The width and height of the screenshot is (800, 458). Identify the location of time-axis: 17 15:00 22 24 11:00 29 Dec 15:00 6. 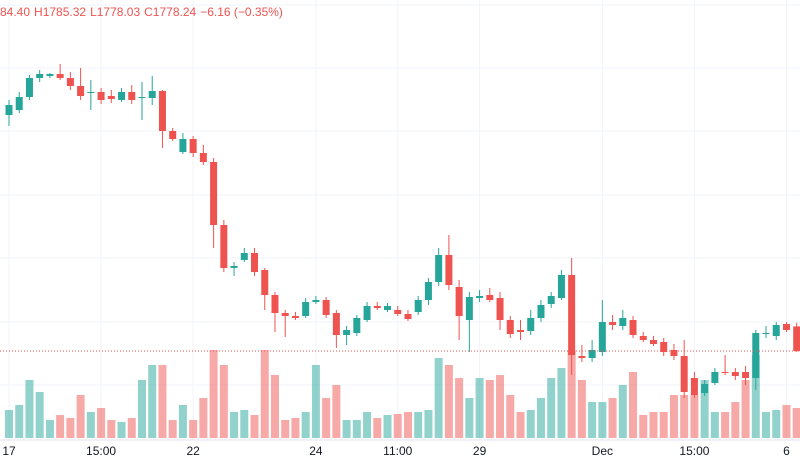
(396, 451).